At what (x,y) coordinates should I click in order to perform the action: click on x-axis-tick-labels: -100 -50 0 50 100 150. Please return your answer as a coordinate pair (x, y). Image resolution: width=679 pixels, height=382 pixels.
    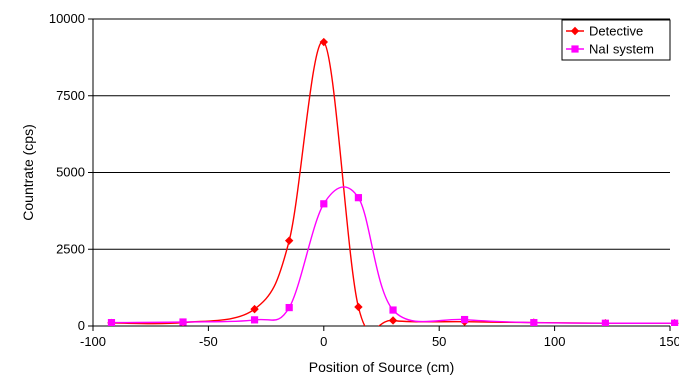
    Looking at the image, I should click on (379, 341).